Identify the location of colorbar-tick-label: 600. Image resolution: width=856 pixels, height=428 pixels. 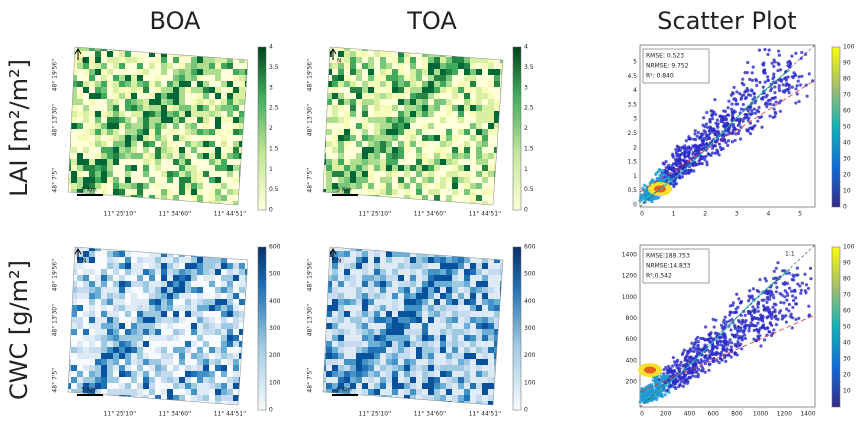
(530, 247).